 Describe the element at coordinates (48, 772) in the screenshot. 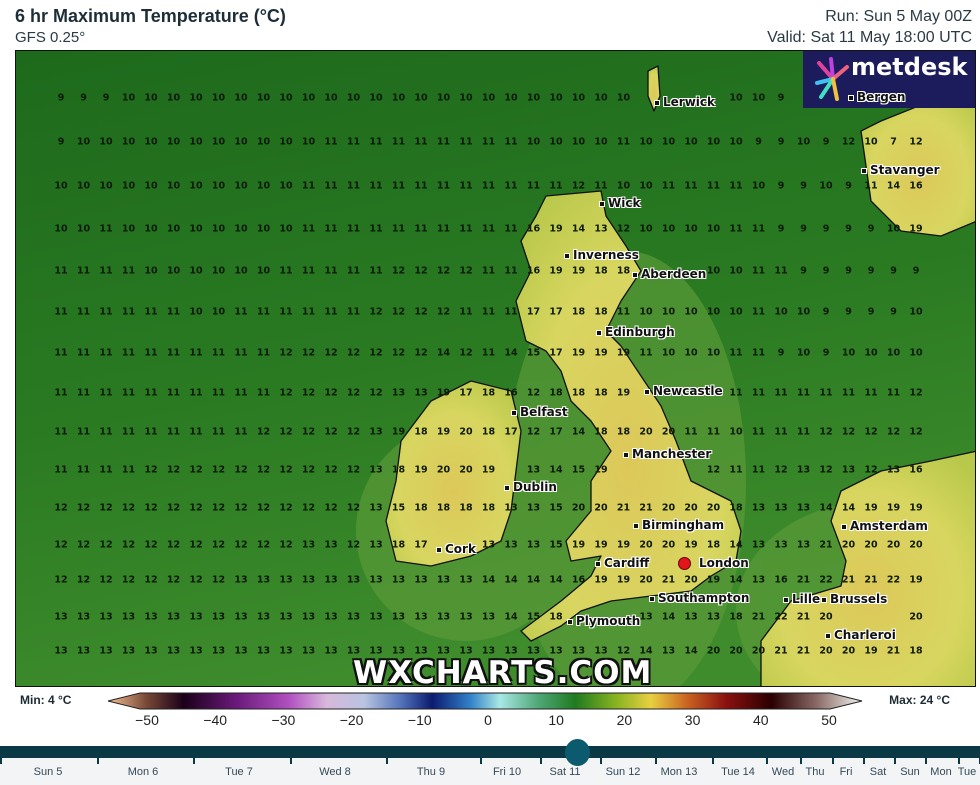

I see `timeline-day-label: Sun 5` at that location.